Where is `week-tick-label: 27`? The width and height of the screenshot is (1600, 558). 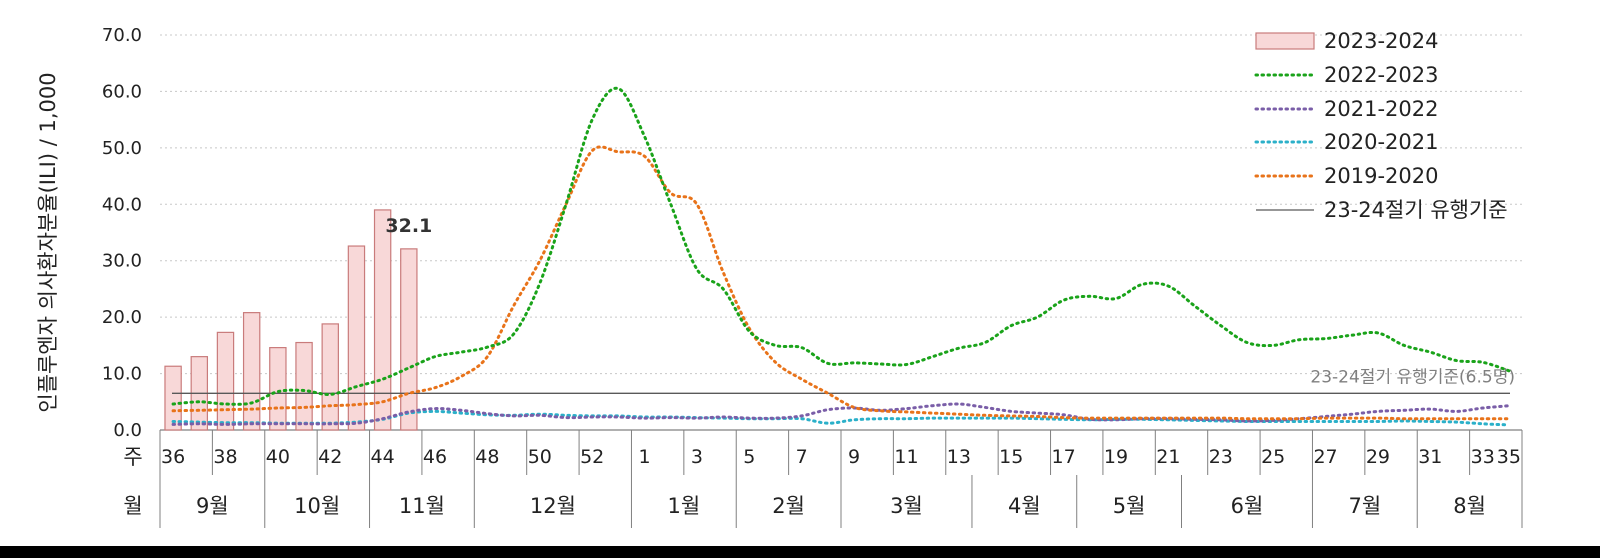
week-tick-label: 27 is located at coordinates (1325, 457).